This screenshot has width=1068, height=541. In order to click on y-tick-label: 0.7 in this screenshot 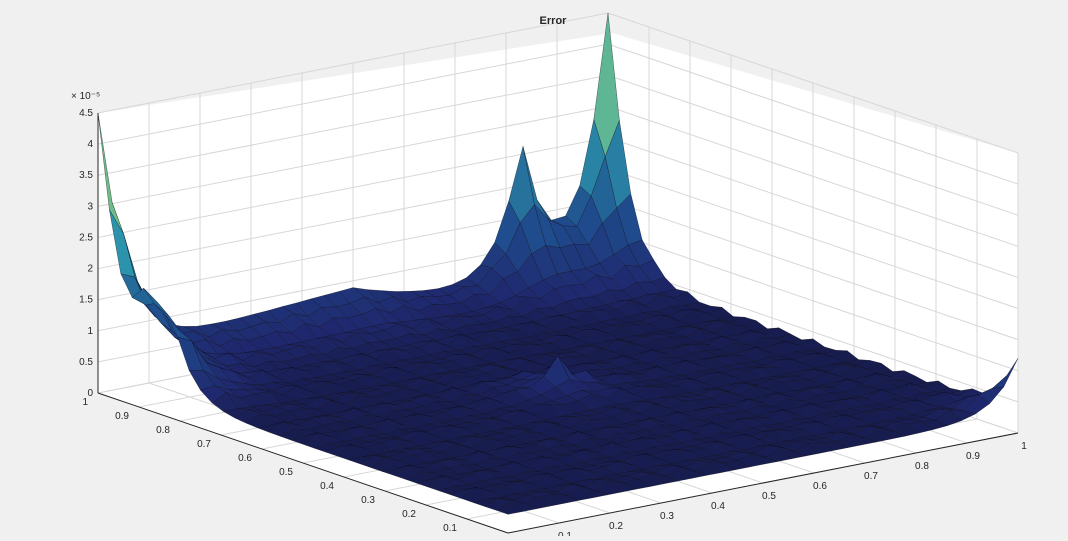, I will do `click(204, 444)`.